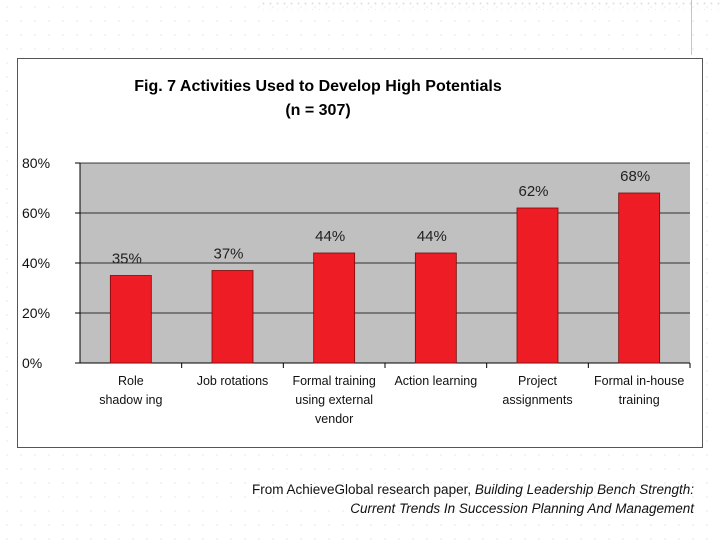 The height and width of the screenshot is (540, 720). Describe the element at coordinates (228, 254) in the screenshot. I see `data-label: 37%` at that location.